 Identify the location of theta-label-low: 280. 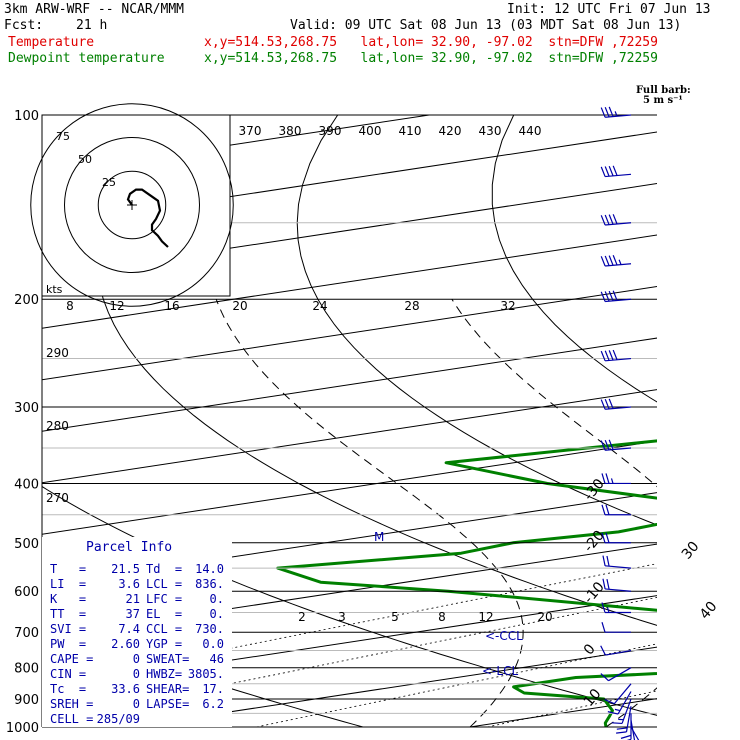
(57, 426).